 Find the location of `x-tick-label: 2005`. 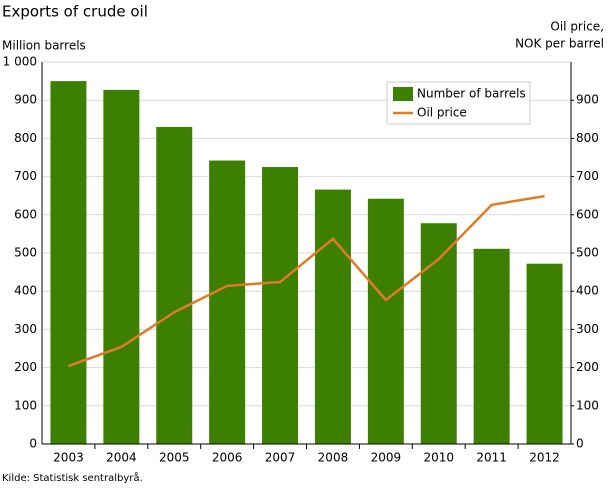

x-tick-label: 2005 is located at coordinates (174, 458).